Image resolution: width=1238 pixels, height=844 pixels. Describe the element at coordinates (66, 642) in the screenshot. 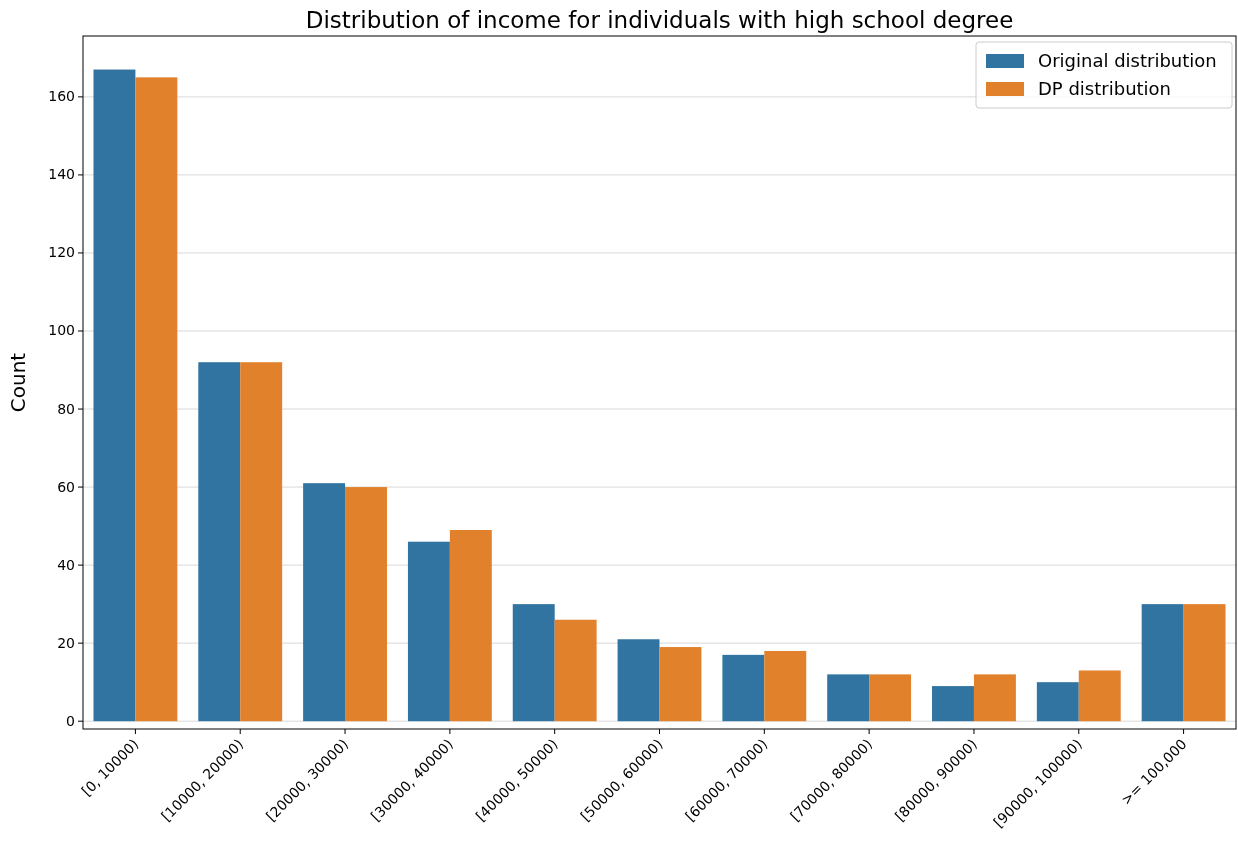

I see `y-tick-label: 20` at that location.